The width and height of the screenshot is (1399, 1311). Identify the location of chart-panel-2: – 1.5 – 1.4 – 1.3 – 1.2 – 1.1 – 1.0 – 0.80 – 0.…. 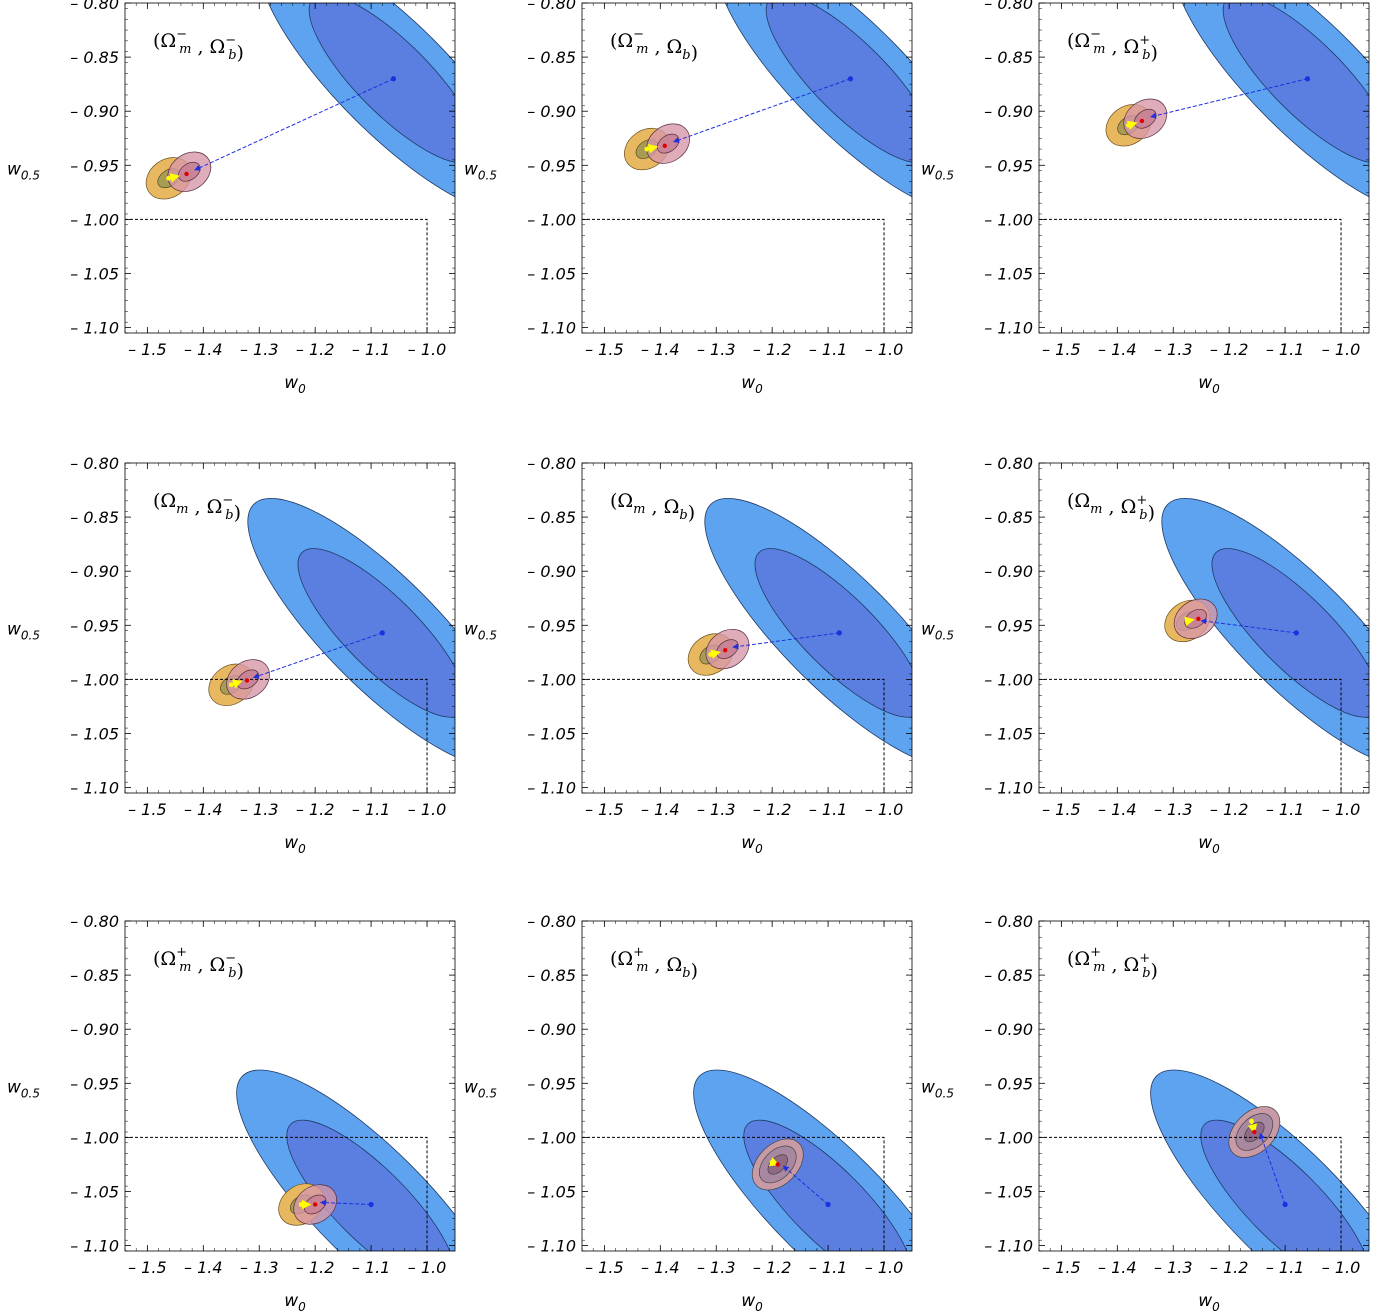
(688, 198).